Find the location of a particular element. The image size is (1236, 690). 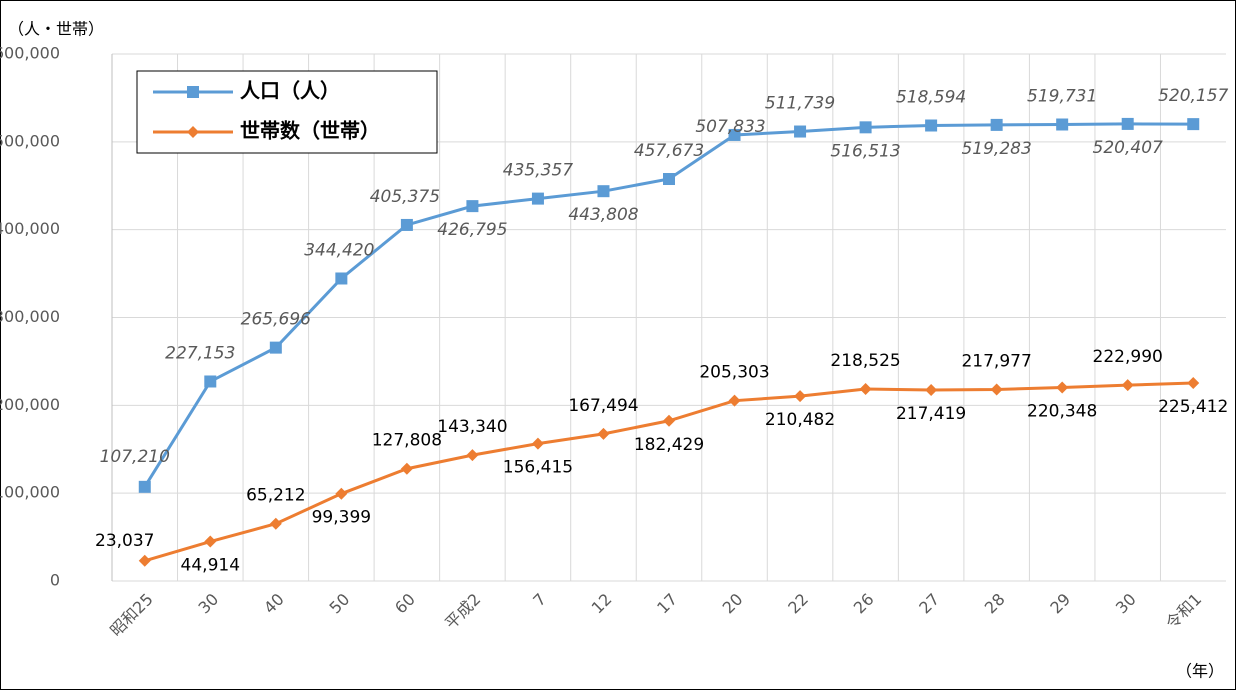

data-label: 156,415 is located at coordinates (538, 468).